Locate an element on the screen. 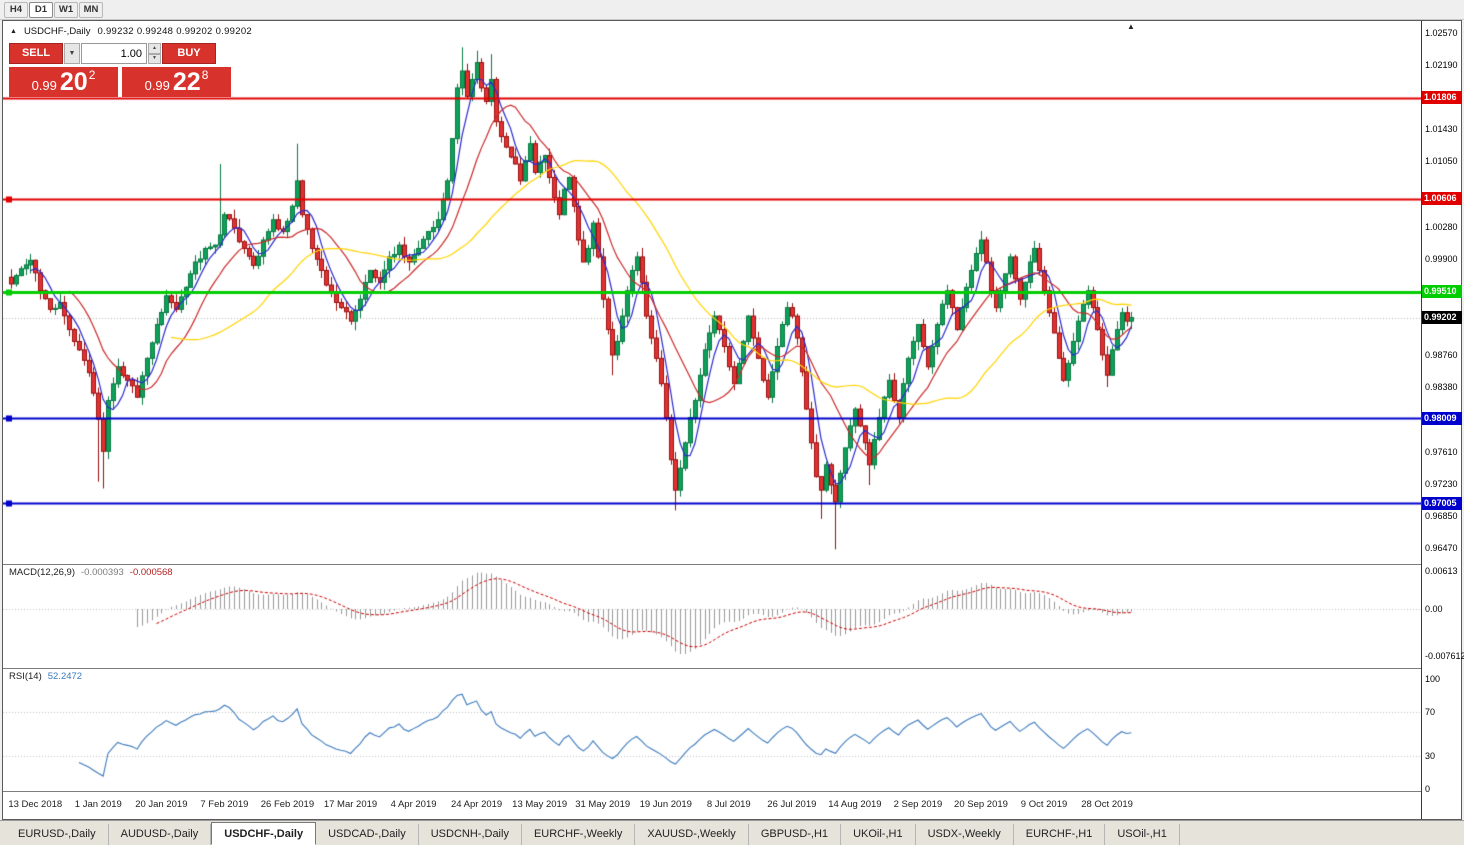  date-axis-label: 9 Oct 2019 is located at coordinates (1044, 804).